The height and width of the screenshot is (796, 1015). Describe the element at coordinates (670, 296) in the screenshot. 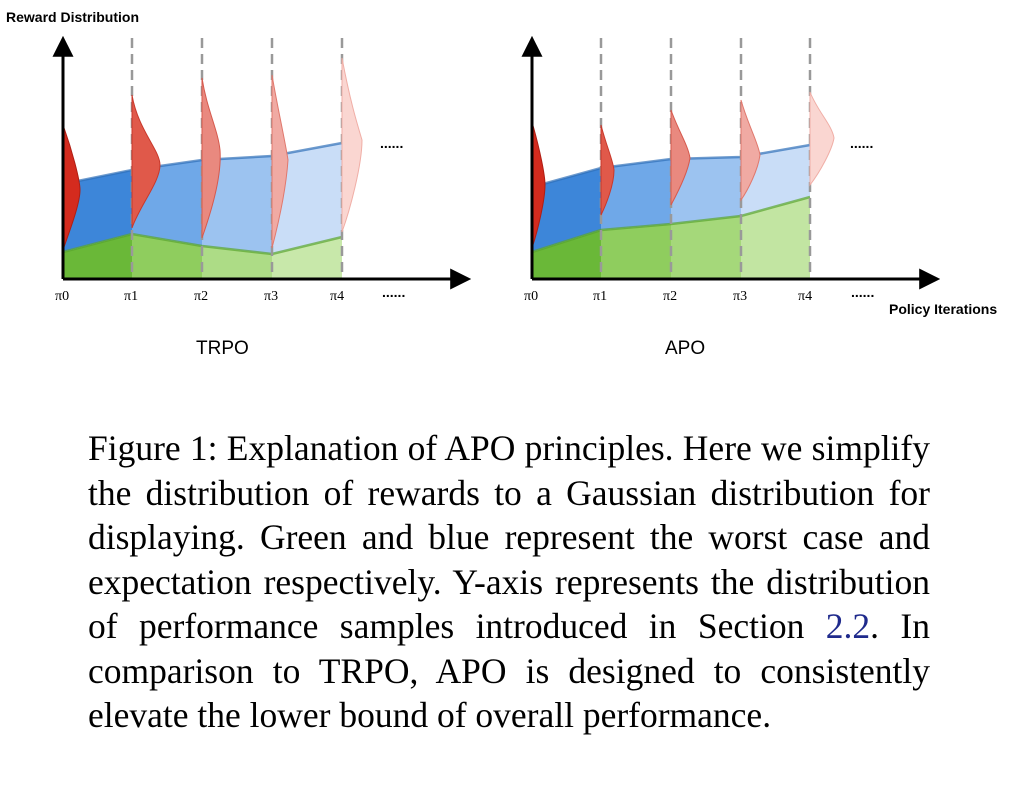

I see `apo-tick-pi2: π2` at that location.